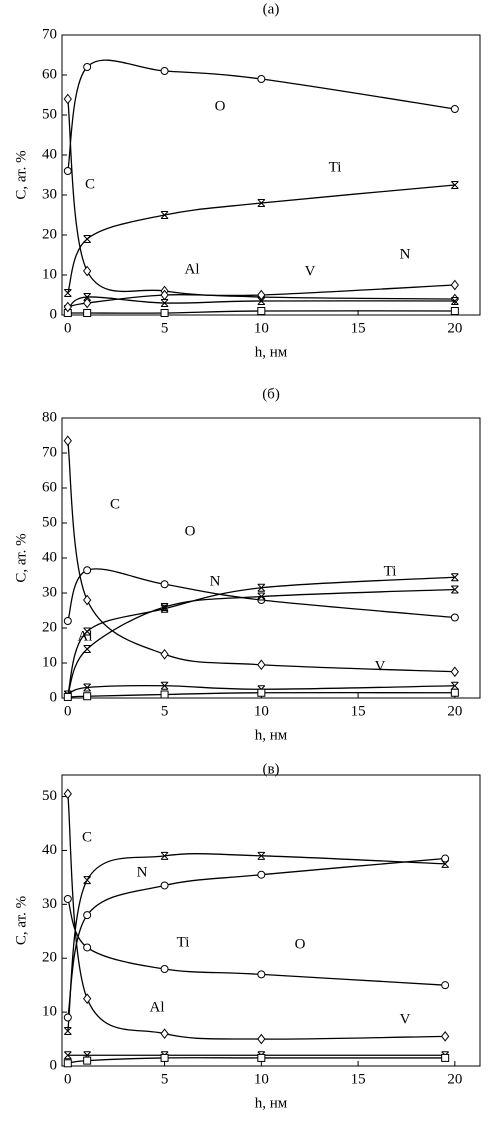 Image resolution: width=490 pixels, height=1124 pixels. What do you see at coordinates (49, 234) in the screenshot?
I see `y-tick-label: 20` at bounding box center [49, 234].